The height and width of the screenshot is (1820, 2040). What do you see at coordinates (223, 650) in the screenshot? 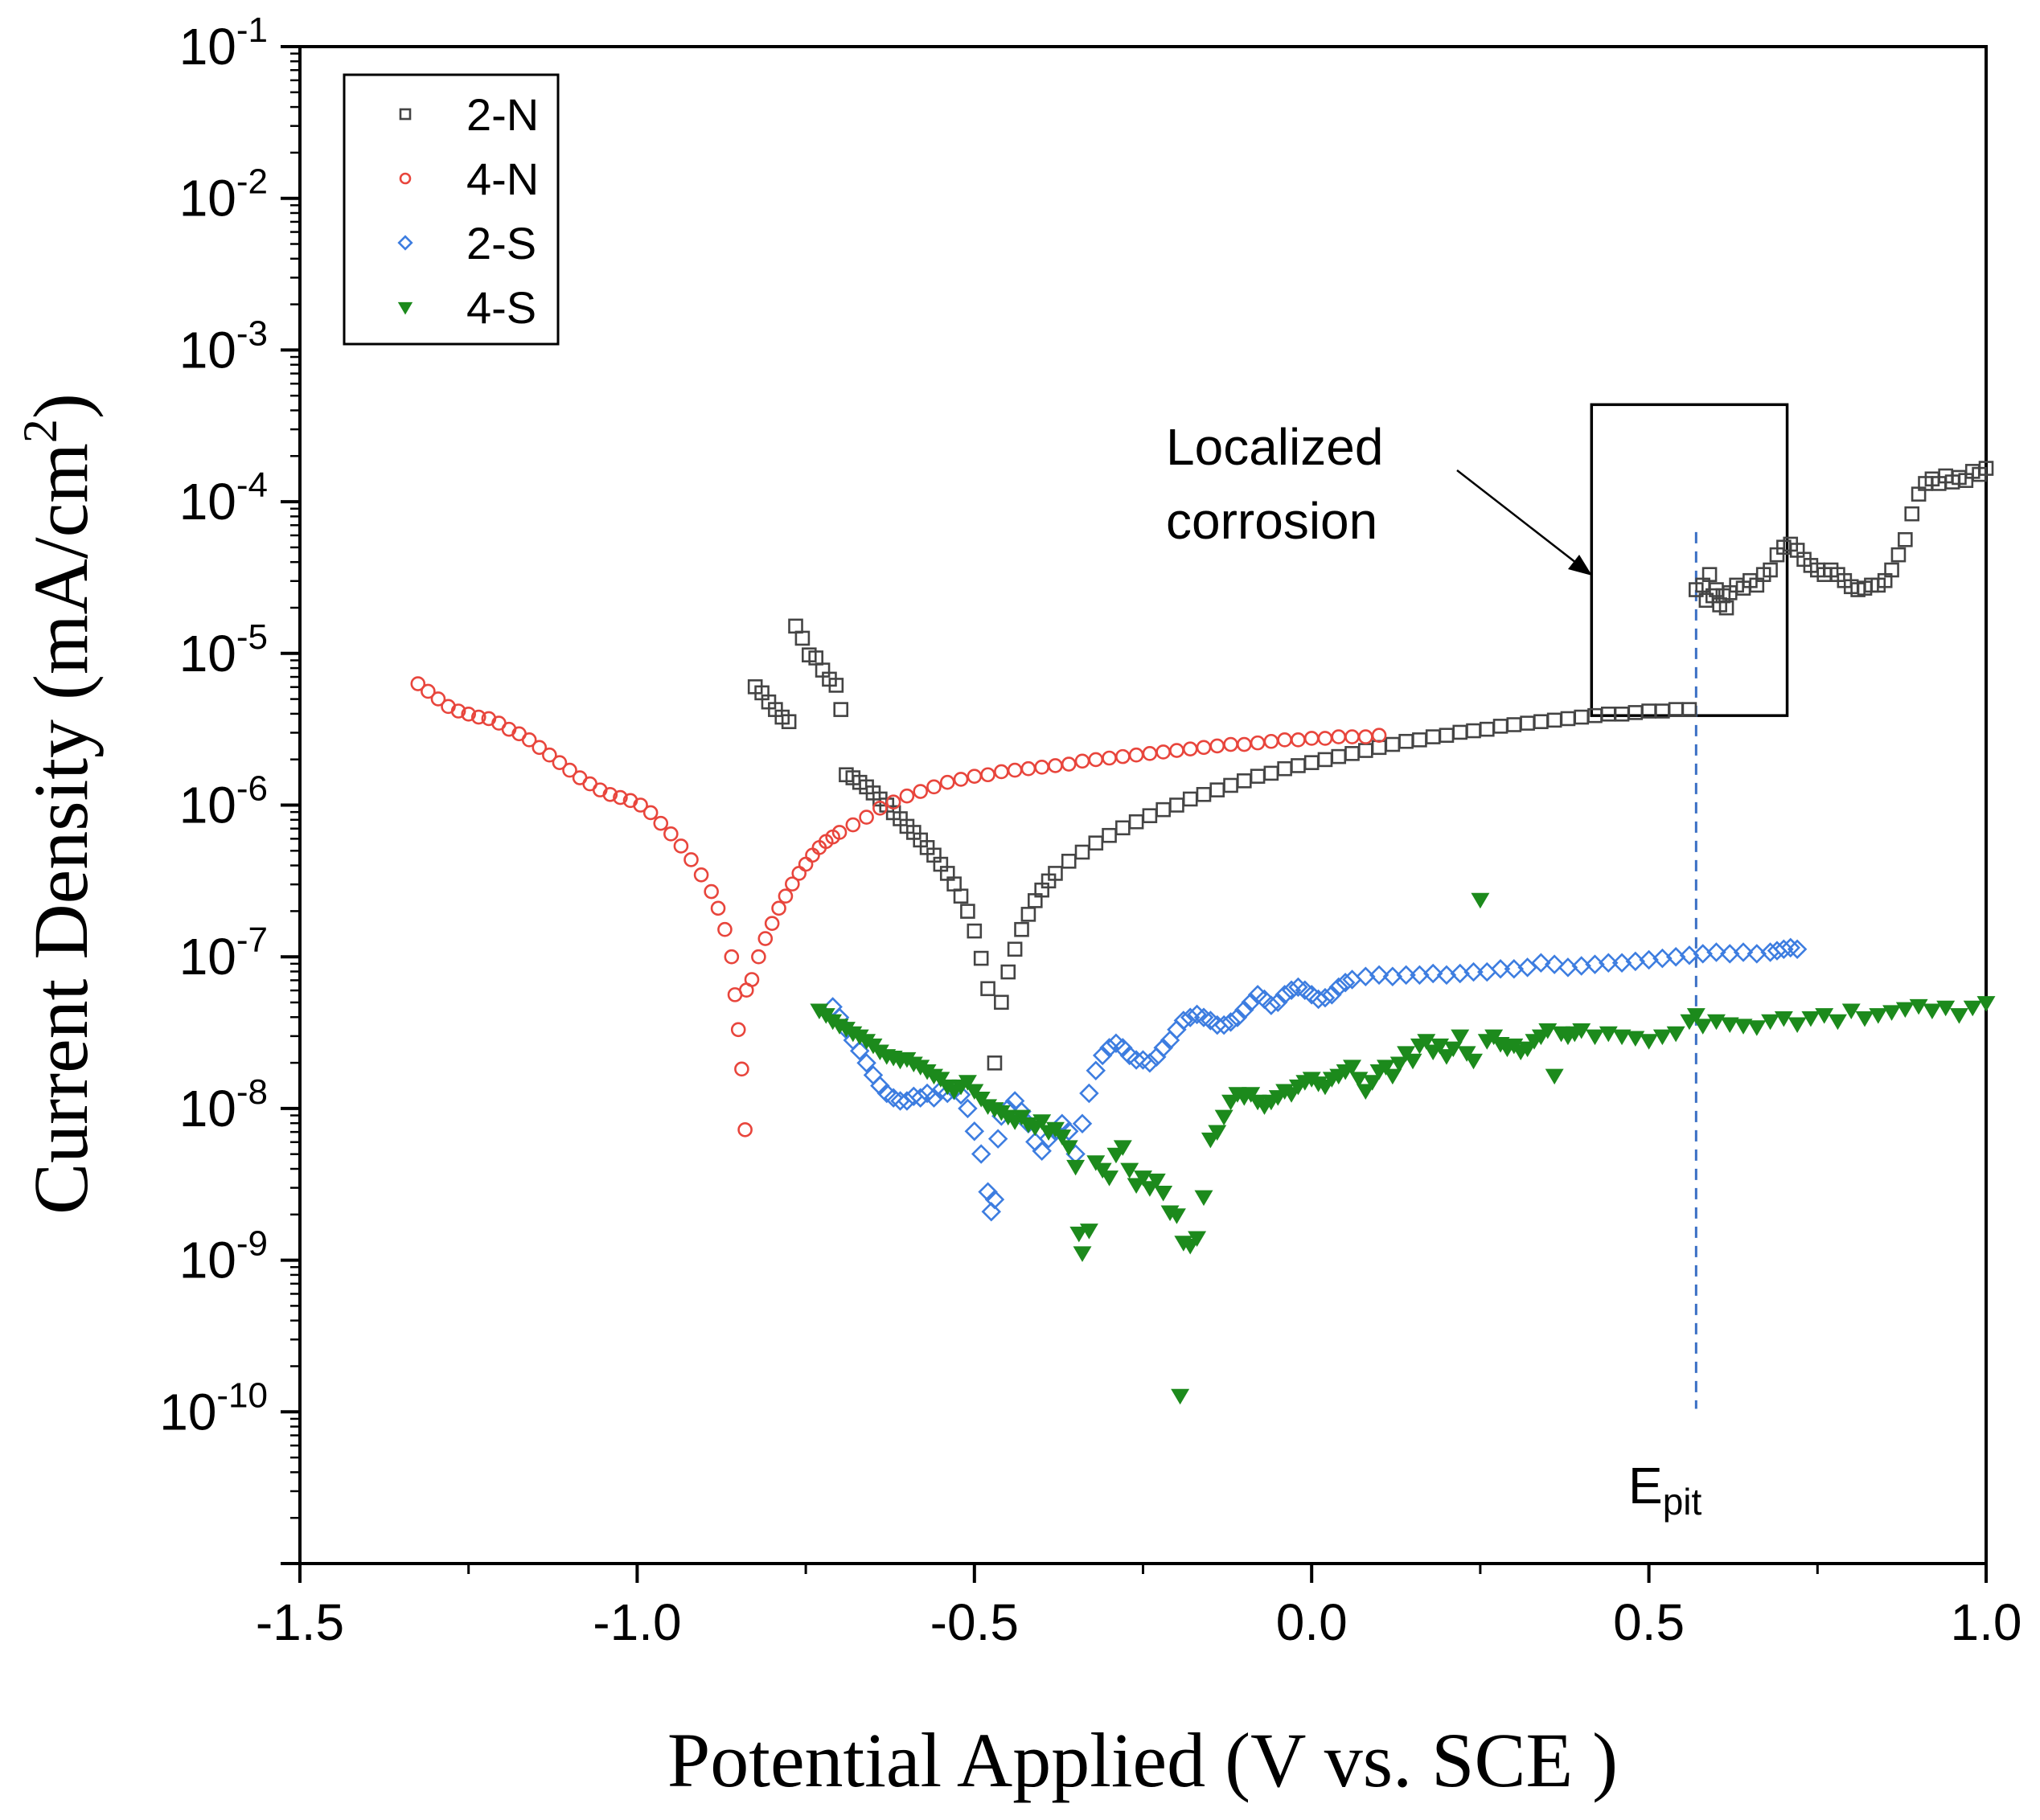
I see `y-tick-label: 10⁻⁵` at bounding box center [223, 650].